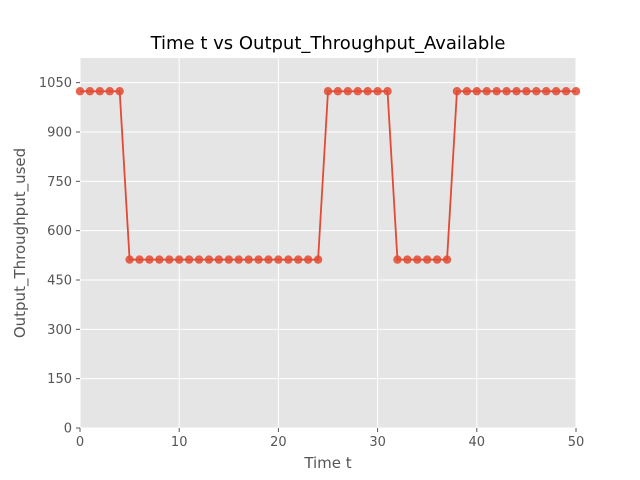 The width and height of the screenshot is (640, 480). Describe the element at coordinates (59, 379) in the screenshot. I see `y-tick-label: 150` at that location.